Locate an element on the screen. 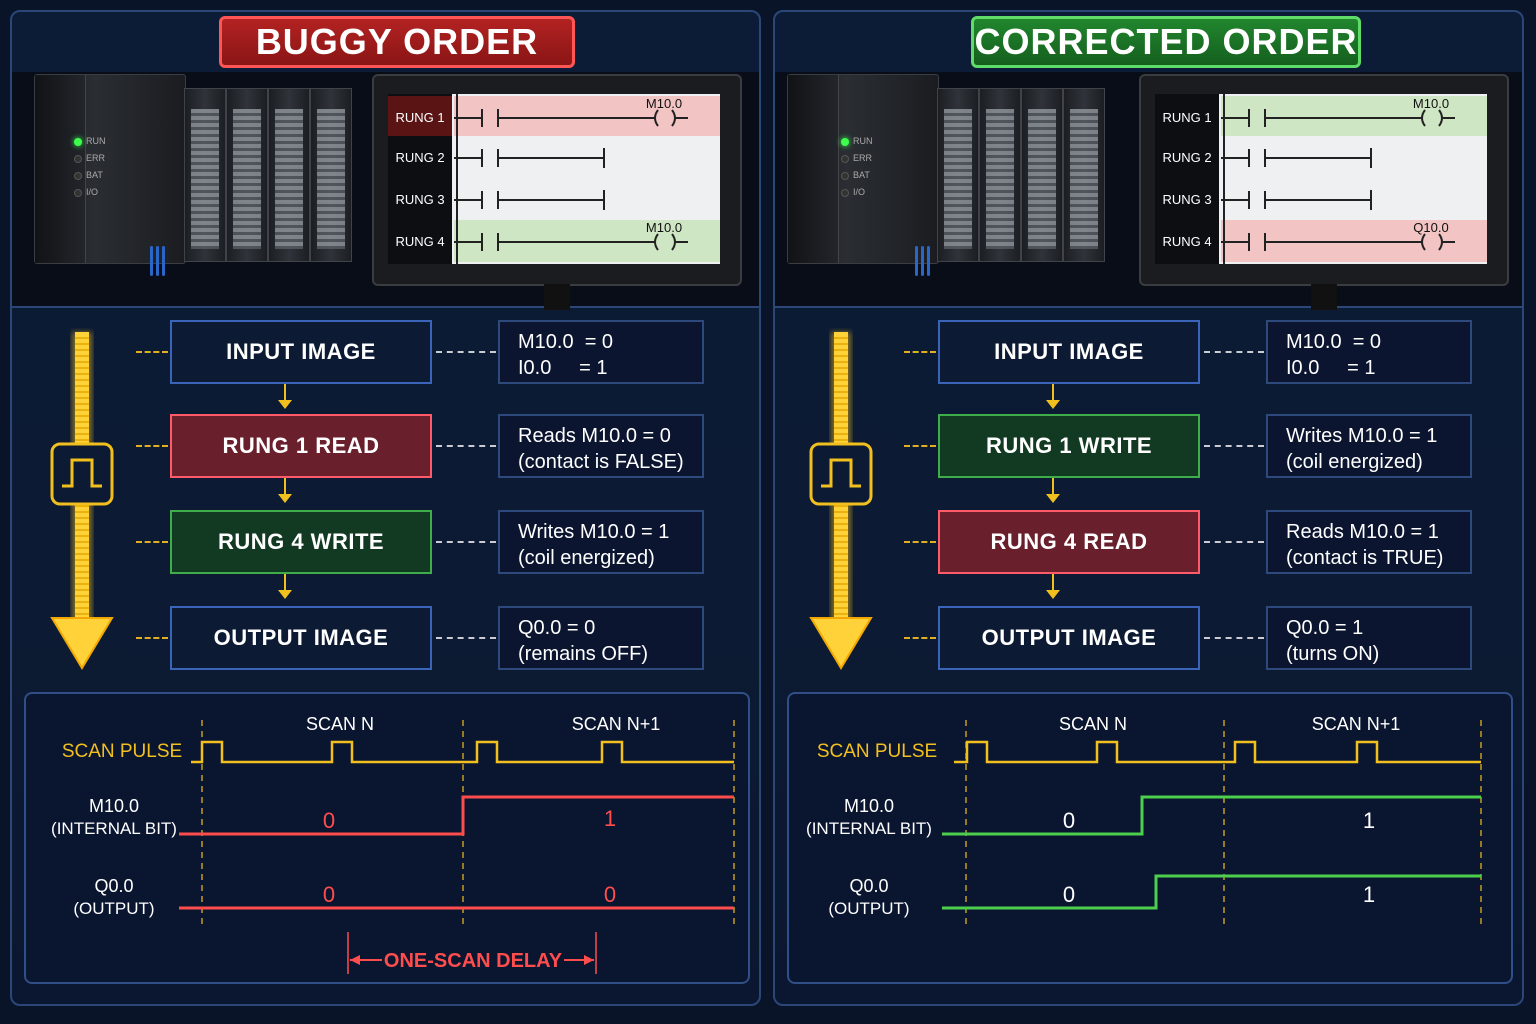 The image size is (1536, 1024). rung-ladder-graphic: Q10.0 is located at coordinates (1338, 235).